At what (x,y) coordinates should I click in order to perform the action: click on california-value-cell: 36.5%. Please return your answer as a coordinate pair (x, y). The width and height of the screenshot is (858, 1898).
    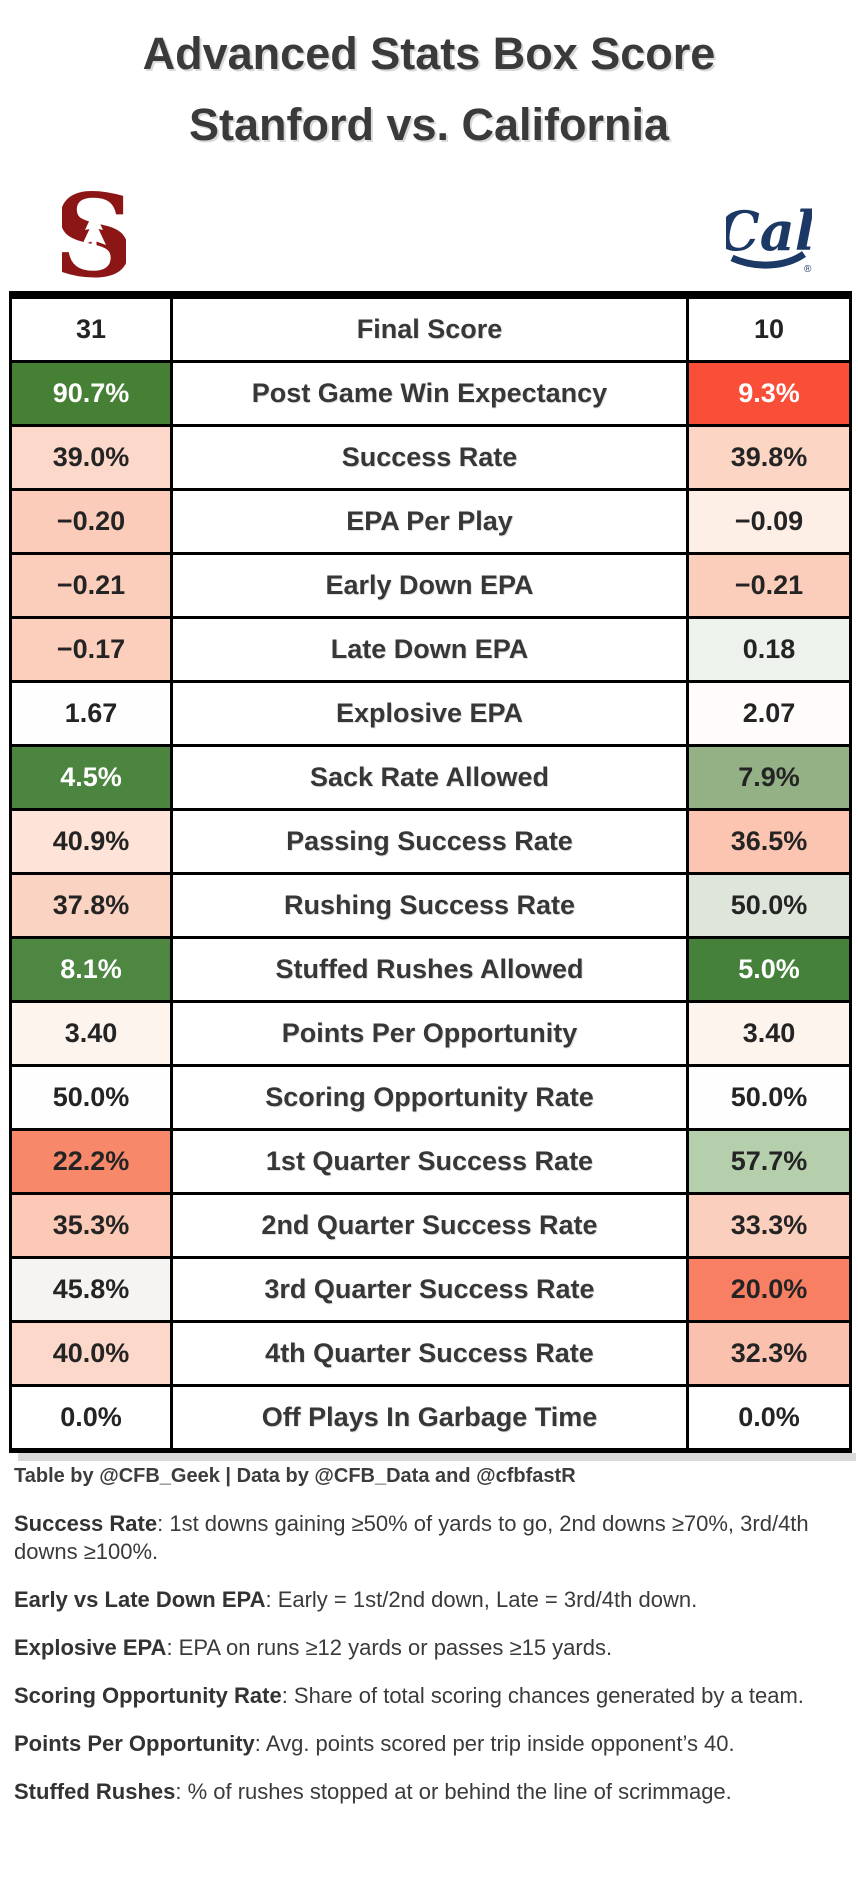
    Looking at the image, I should click on (769, 841).